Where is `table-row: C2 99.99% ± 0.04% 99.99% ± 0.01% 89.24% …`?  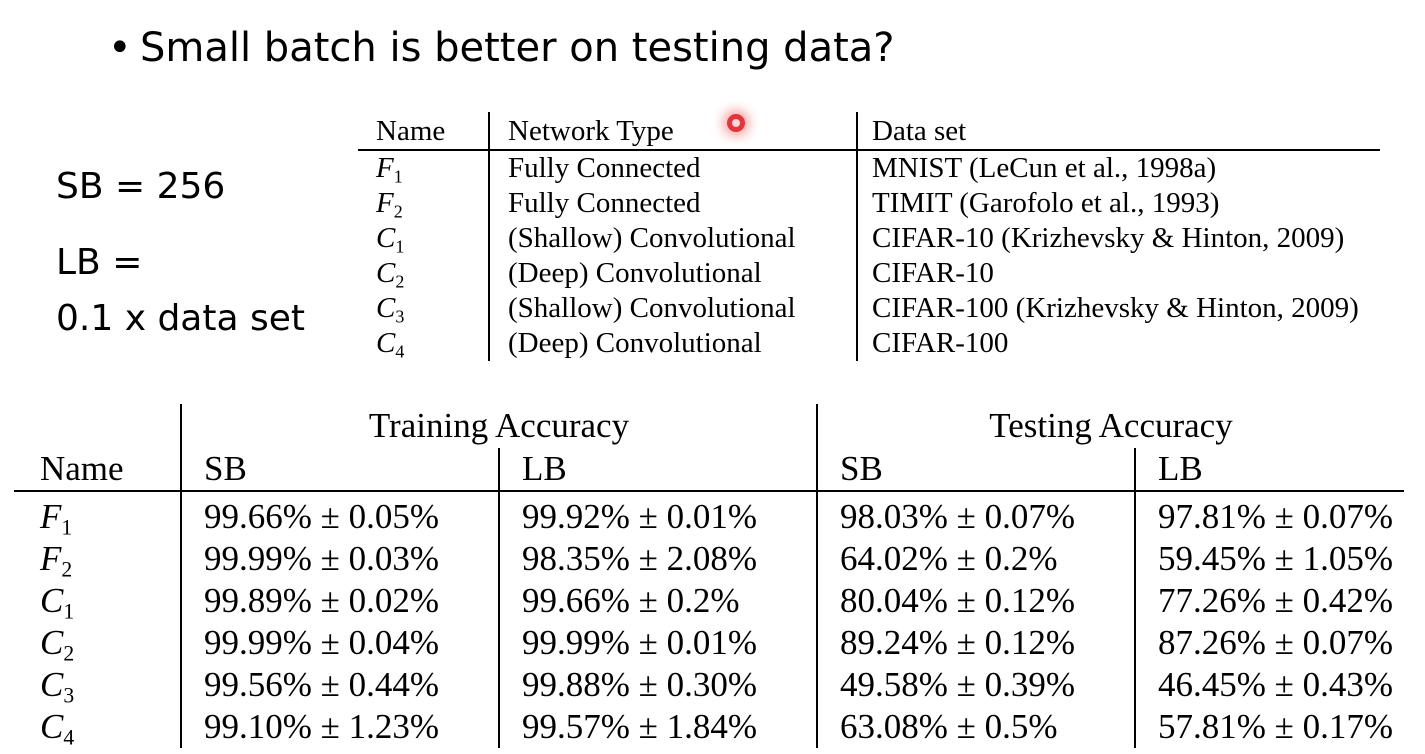 table-row: C2 99.99% ± 0.04% 99.99% ± 0.01% 89.24% … is located at coordinates (709, 643).